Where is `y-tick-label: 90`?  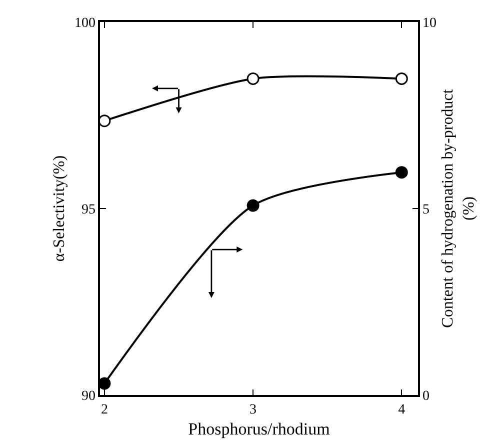
y-tick-label: 90 is located at coordinates (88, 396).